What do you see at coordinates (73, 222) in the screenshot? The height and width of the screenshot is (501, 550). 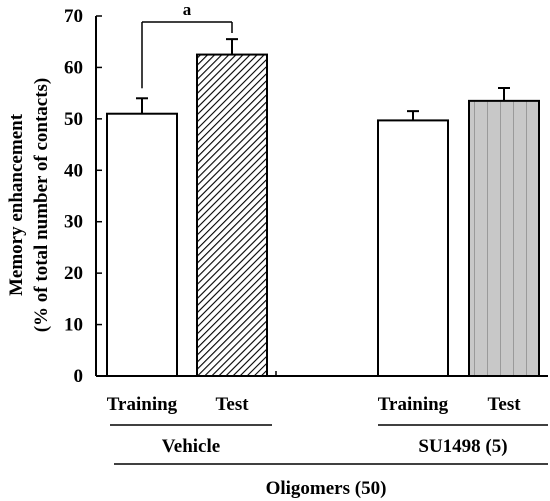 I see `y-tick-label: 30` at bounding box center [73, 222].